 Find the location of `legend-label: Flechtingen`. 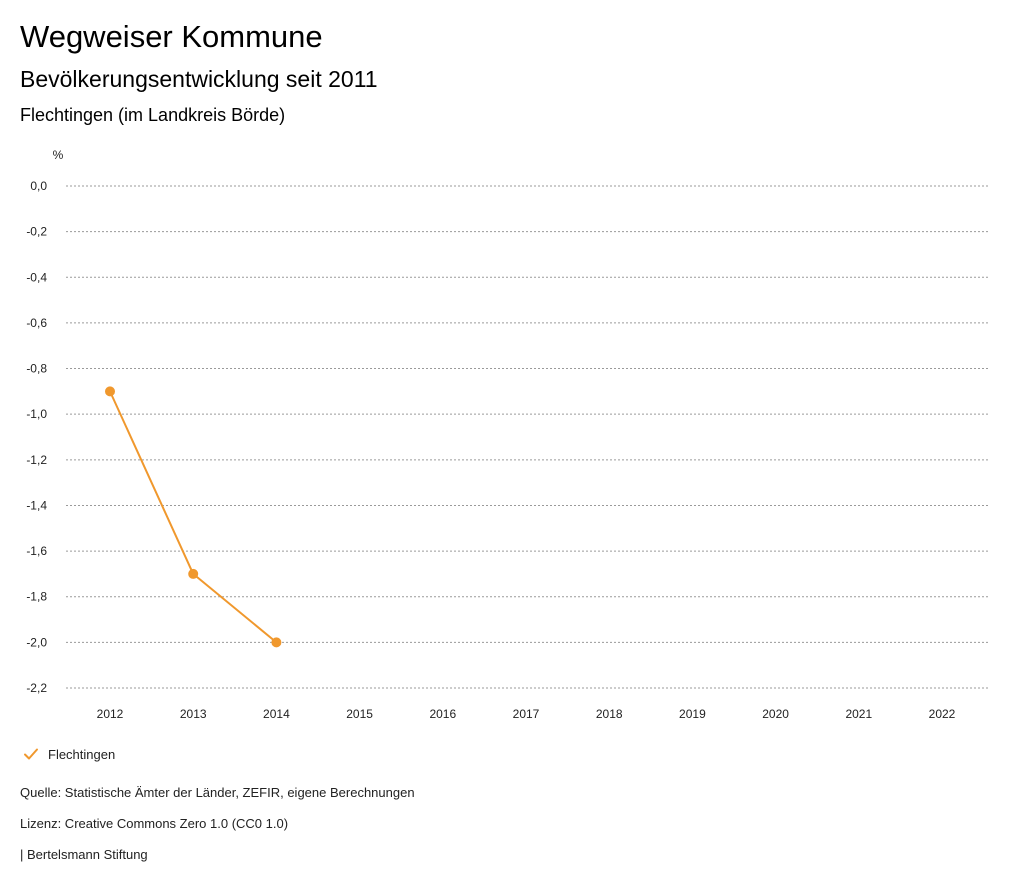

legend-label: Flechtingen is located at coordinates (82, 754).